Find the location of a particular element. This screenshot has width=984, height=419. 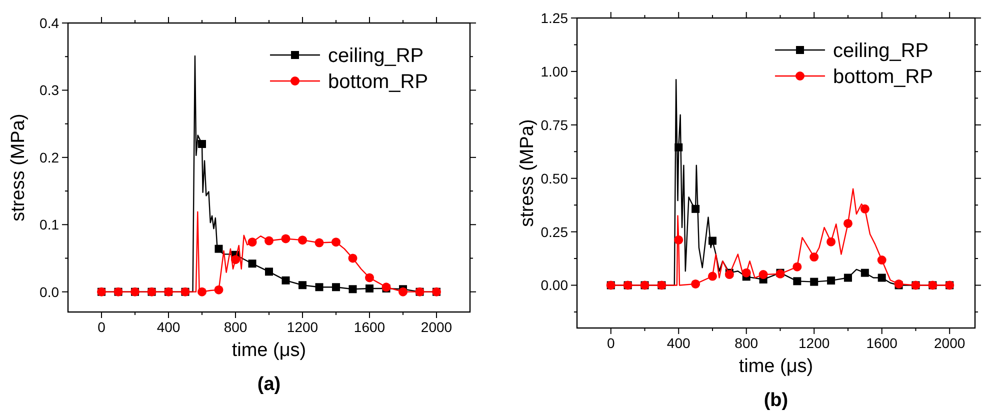

y-tick-label: 0.50 is located at coordinates (554, 178).